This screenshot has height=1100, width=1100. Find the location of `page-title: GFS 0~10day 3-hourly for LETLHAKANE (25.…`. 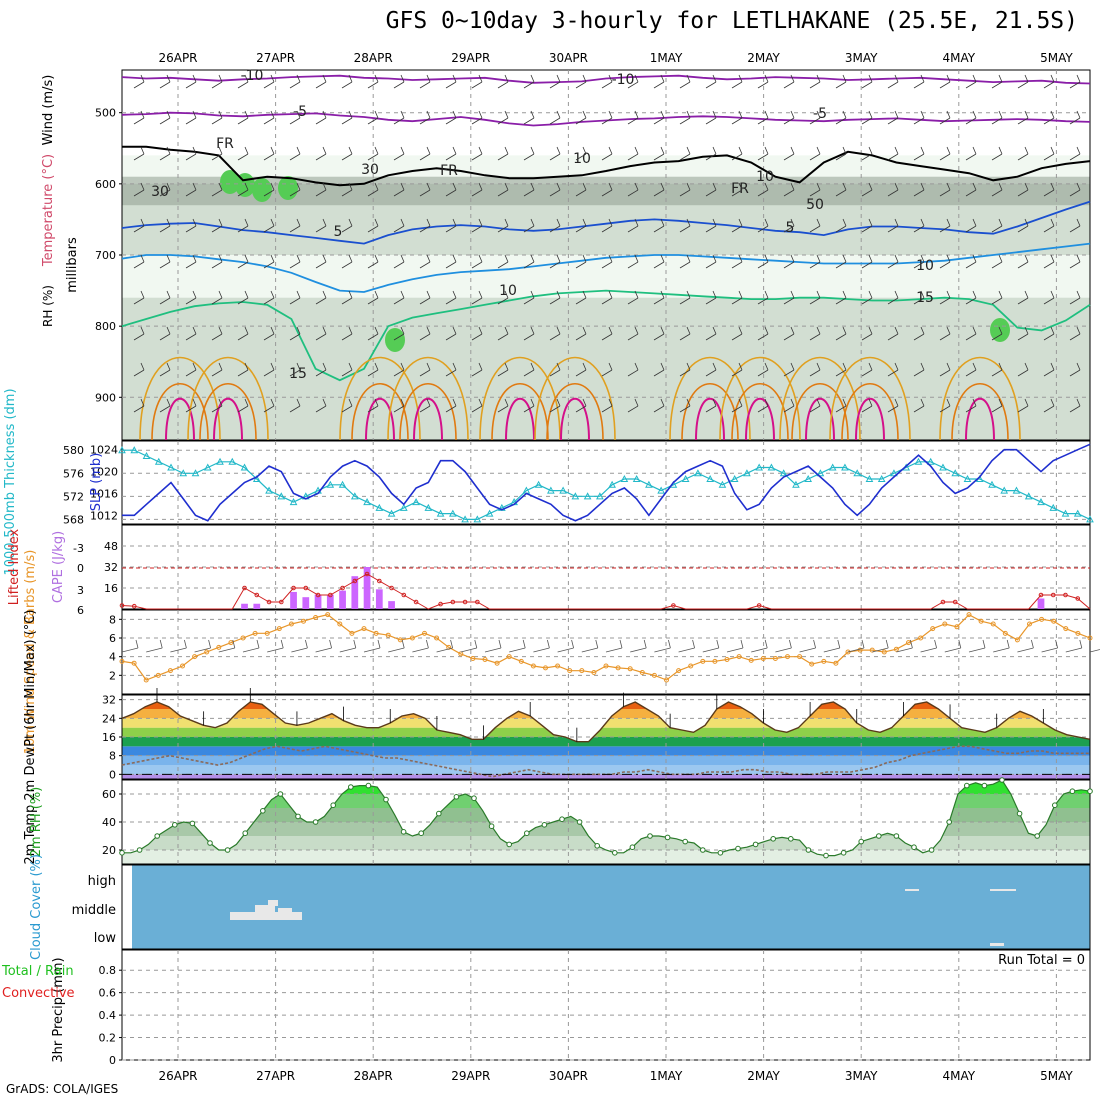

page-title: GFS 0~10day 3-hourly for LETLHAKANE (25.… is located at coordinates (731, 21).